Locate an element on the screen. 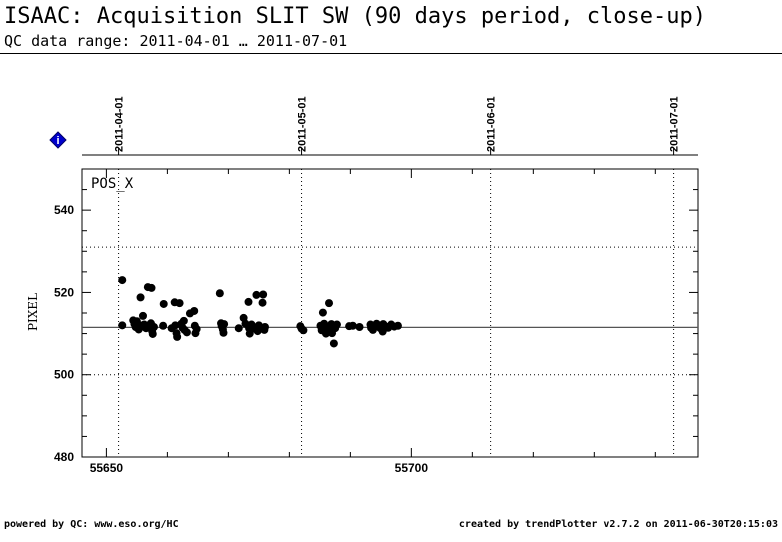 The width and height of the screenshot is (782, 542). y-tick-label: 480 is located at coordinates (64, 457).